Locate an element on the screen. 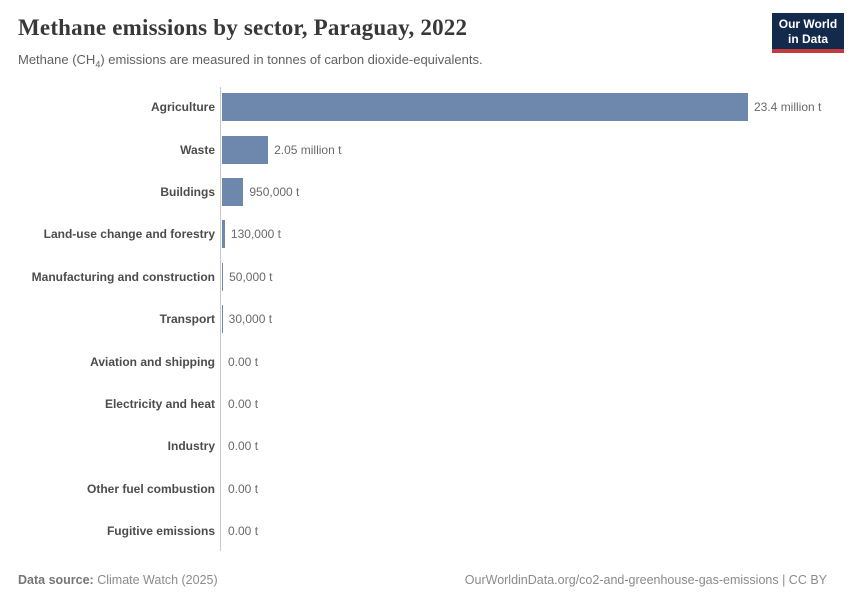 The image size is (850, 600). category-label: Waste is located at coordinates (197, 149).